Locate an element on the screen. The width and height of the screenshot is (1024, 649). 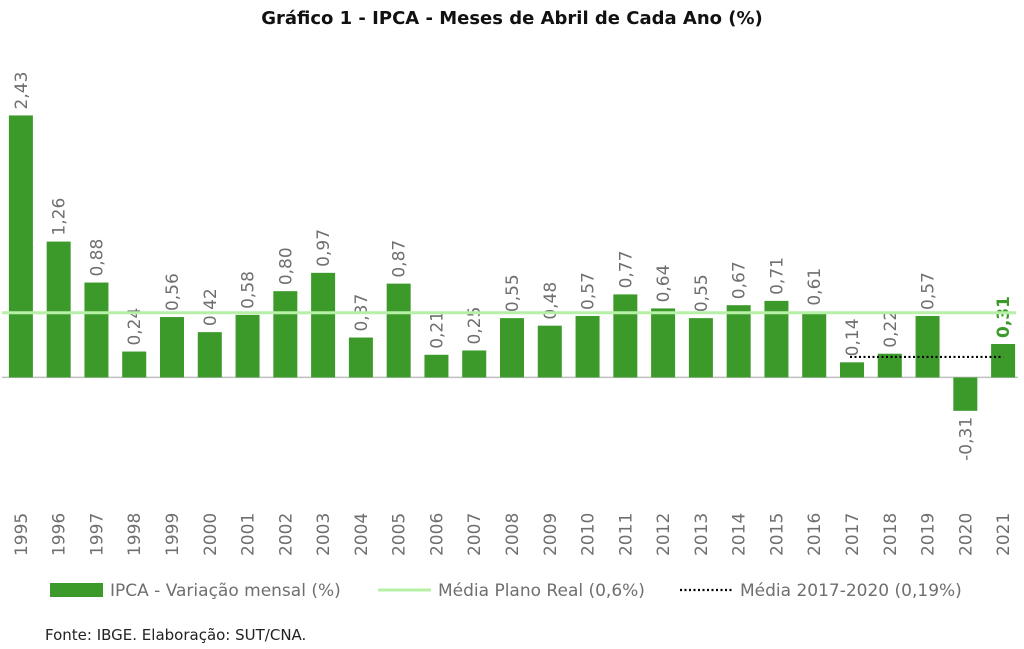
x-tick-label: 1995 is located at coordinates (22, 534).